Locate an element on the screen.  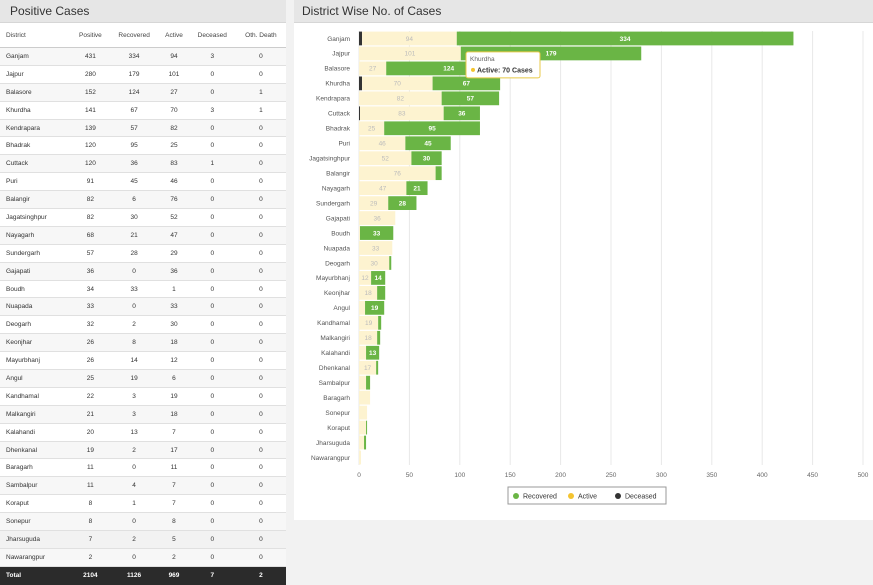
column-header: Active is located at coordinates (174, 35).